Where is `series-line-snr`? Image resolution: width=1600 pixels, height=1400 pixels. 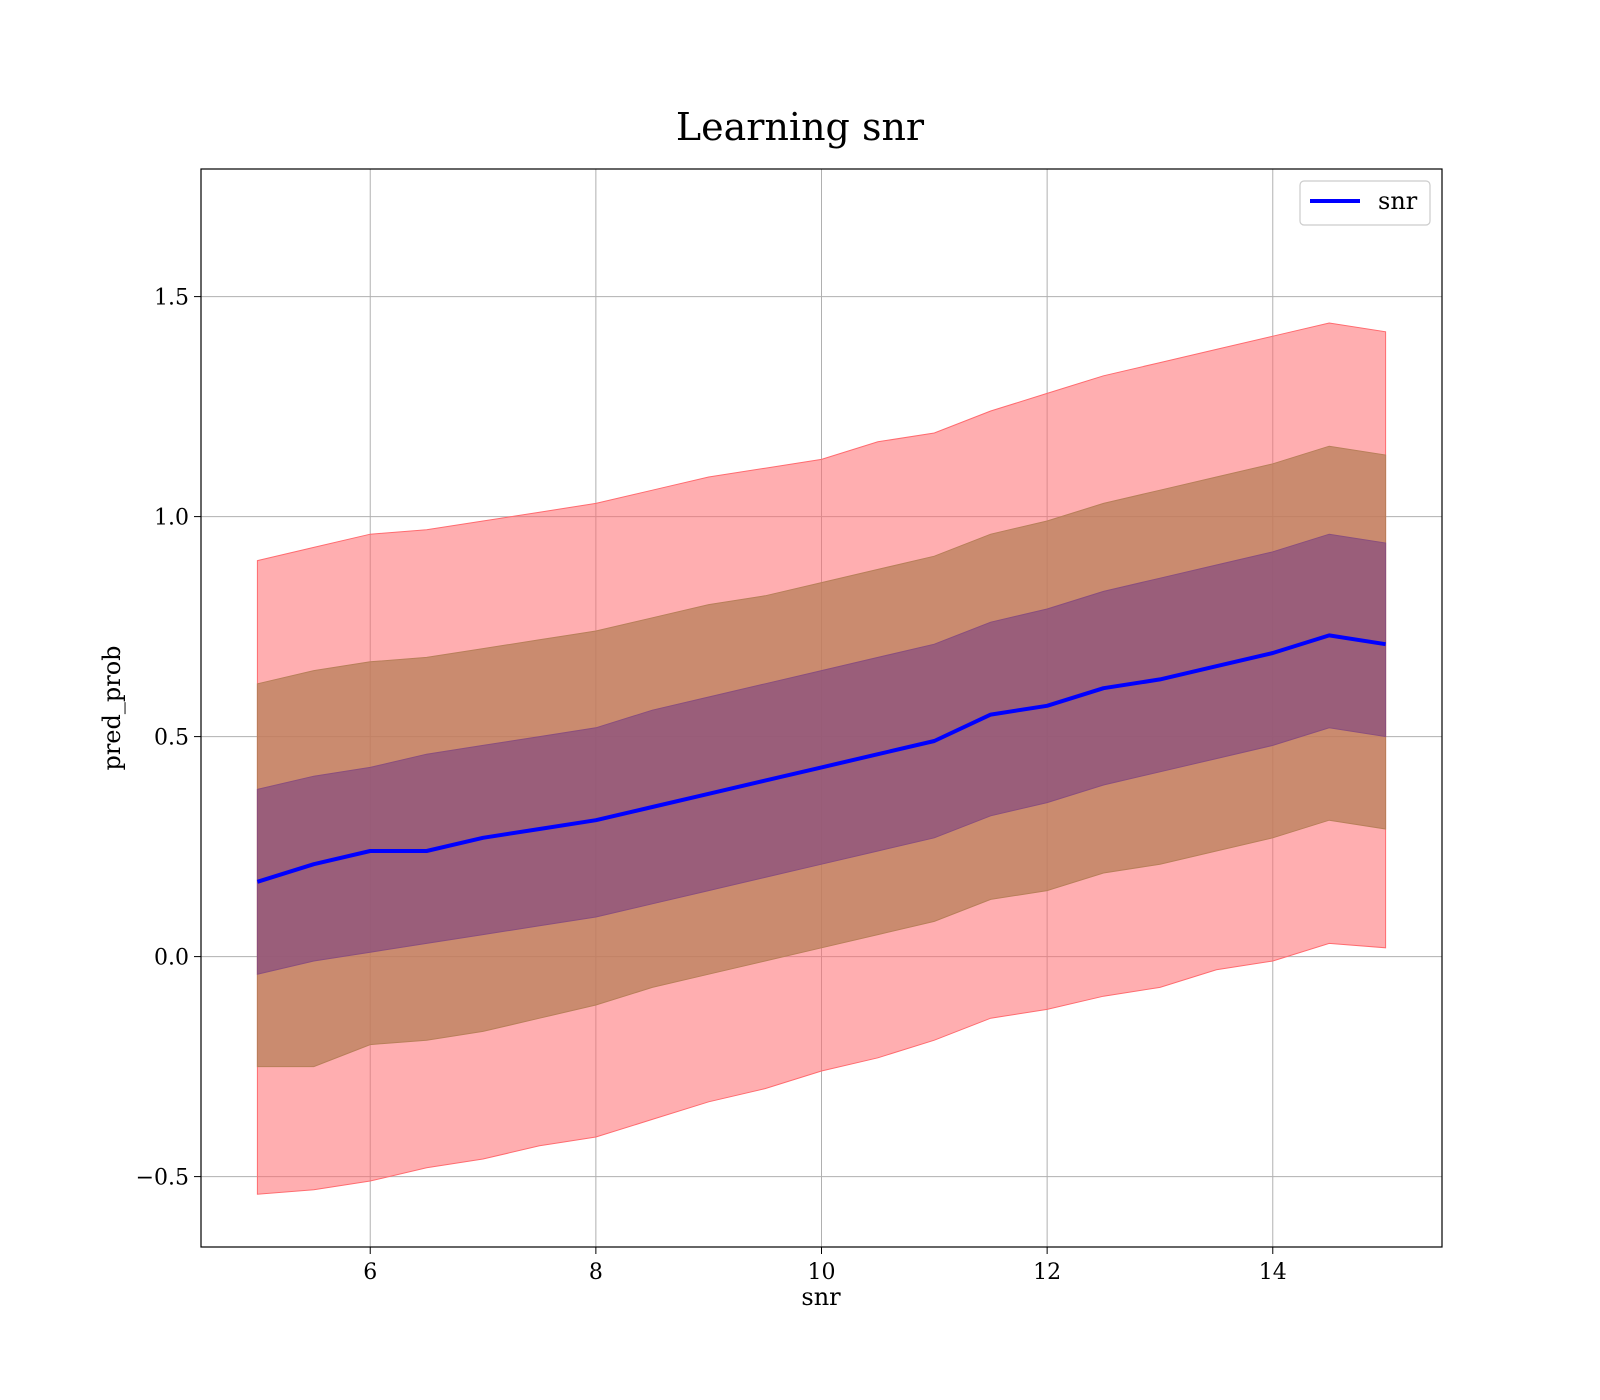 series-line-snr is located at coordinates (821, 758).